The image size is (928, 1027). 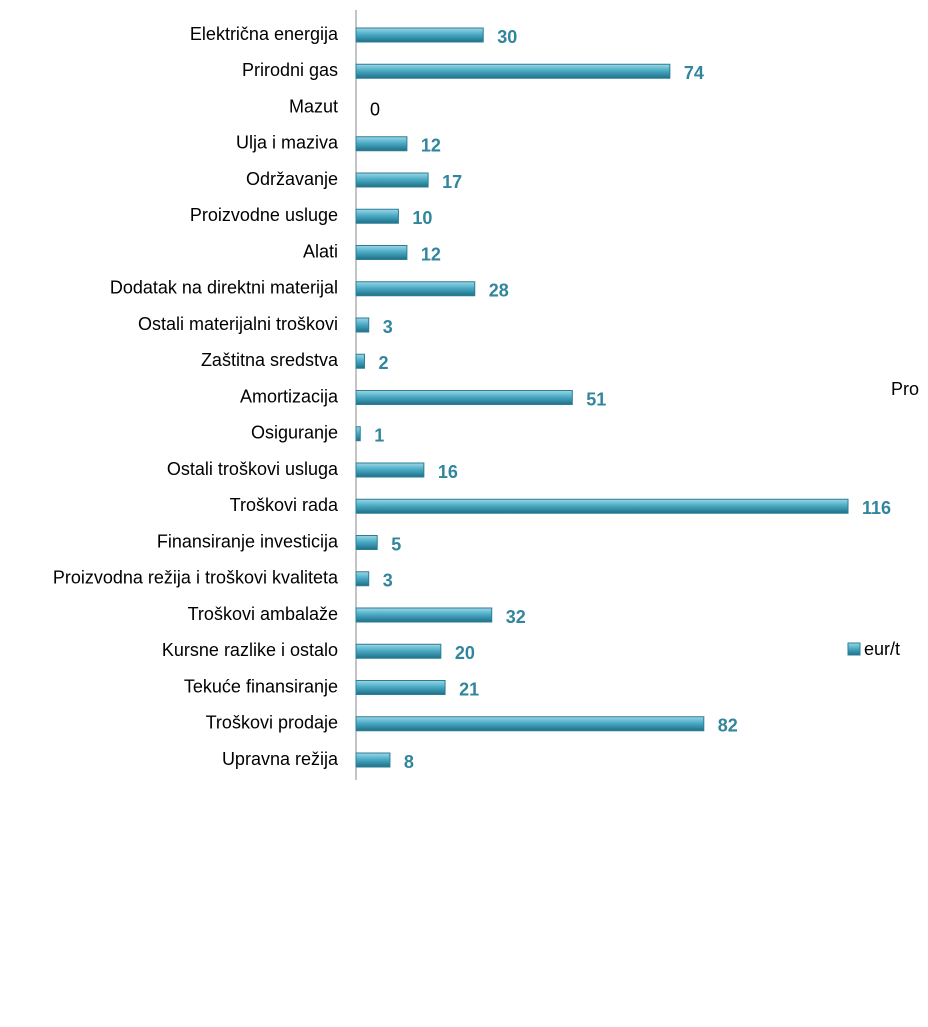 What do you see at coordinates (270, 360) in the screenshot?
I see `category-label: Zaštitna sredstva` at bounding box center [270, 360].